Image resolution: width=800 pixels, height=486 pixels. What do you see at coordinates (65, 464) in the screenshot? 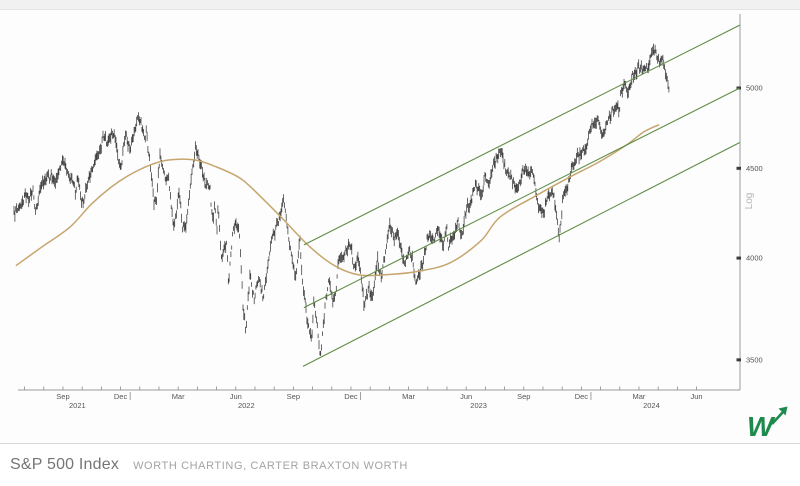
I see `chart-title: S&P 500 Index` at bounding box center [65, 464].